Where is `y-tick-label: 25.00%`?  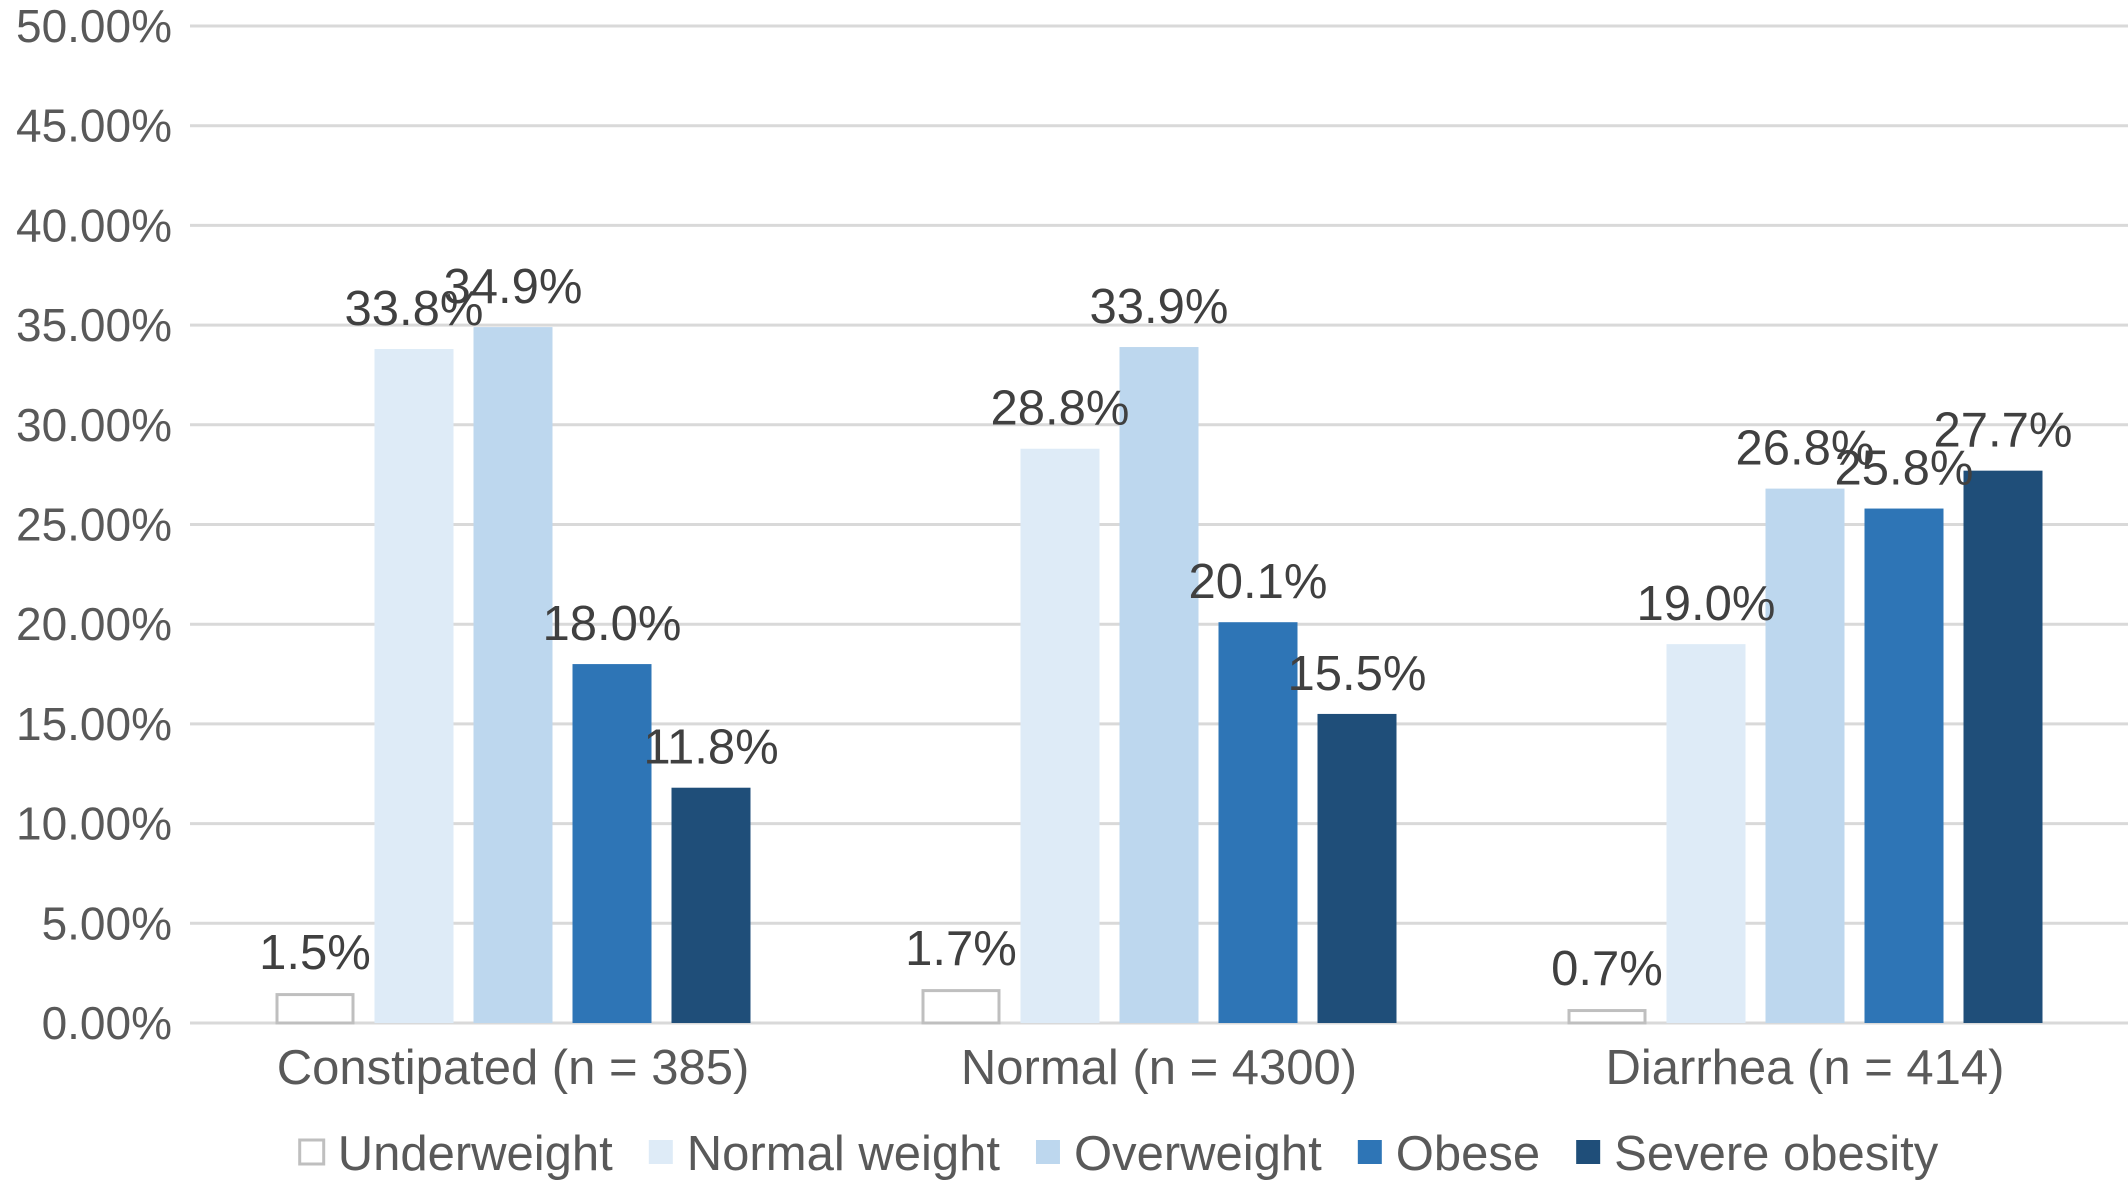
y-tick-label: 25.00% is located at coordinates (94, 525).